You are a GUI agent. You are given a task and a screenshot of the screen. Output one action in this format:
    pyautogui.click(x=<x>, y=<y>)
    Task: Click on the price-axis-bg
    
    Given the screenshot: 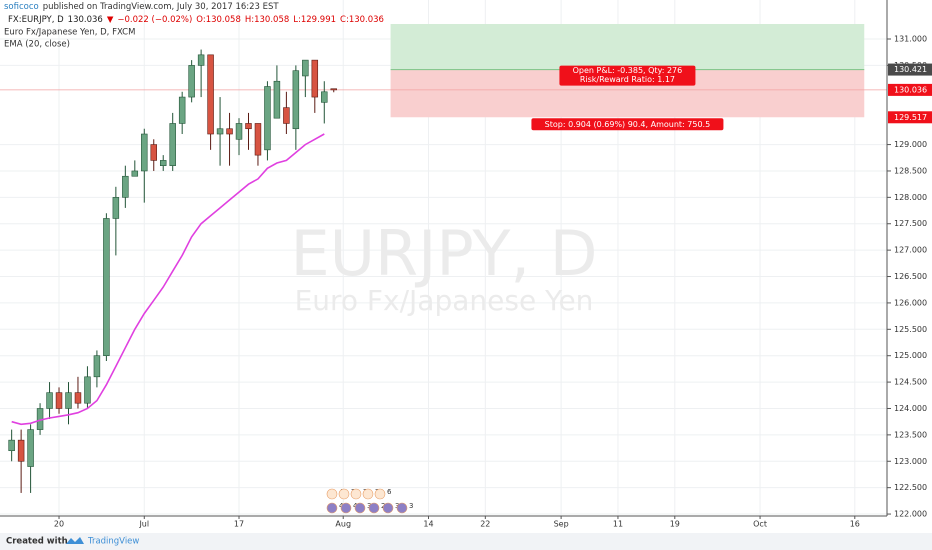 What is the action you would take?
    pyautogui.click(x=909, y=266)
    